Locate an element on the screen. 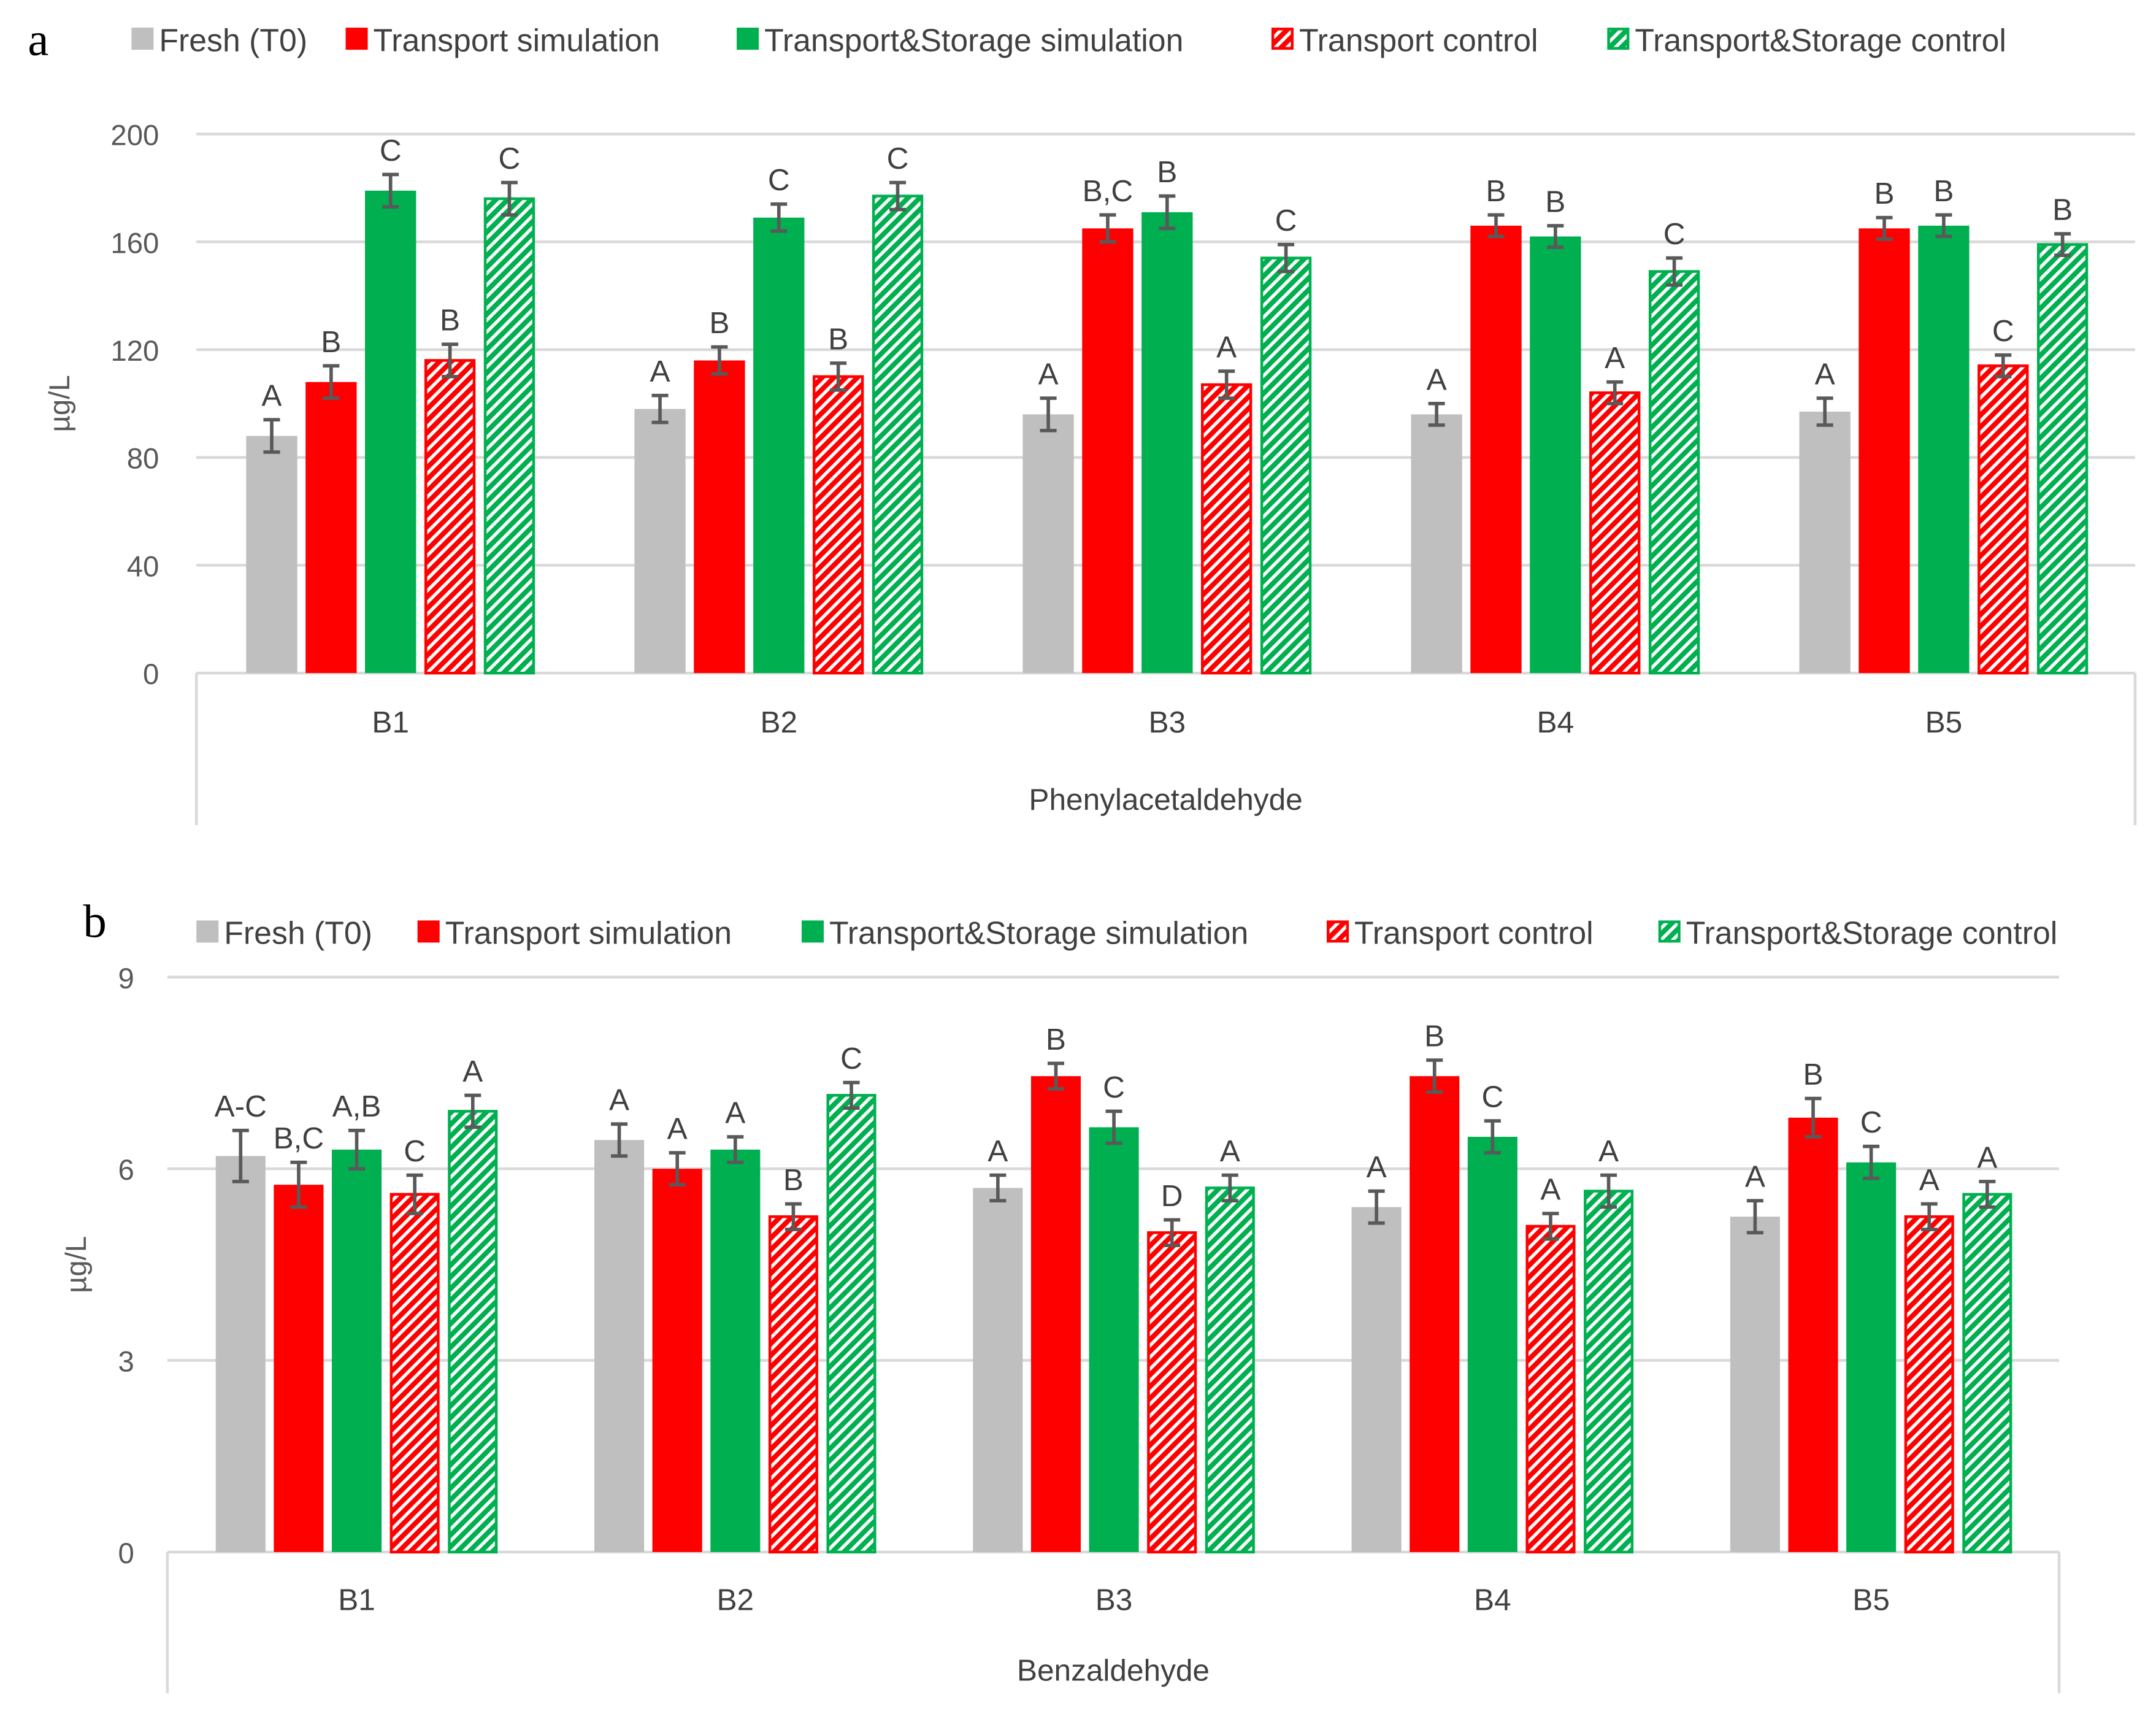 Image resolution: width=2156 pixels, height=1711 pixels. panel-label: a is located at coordinates (38, 39).